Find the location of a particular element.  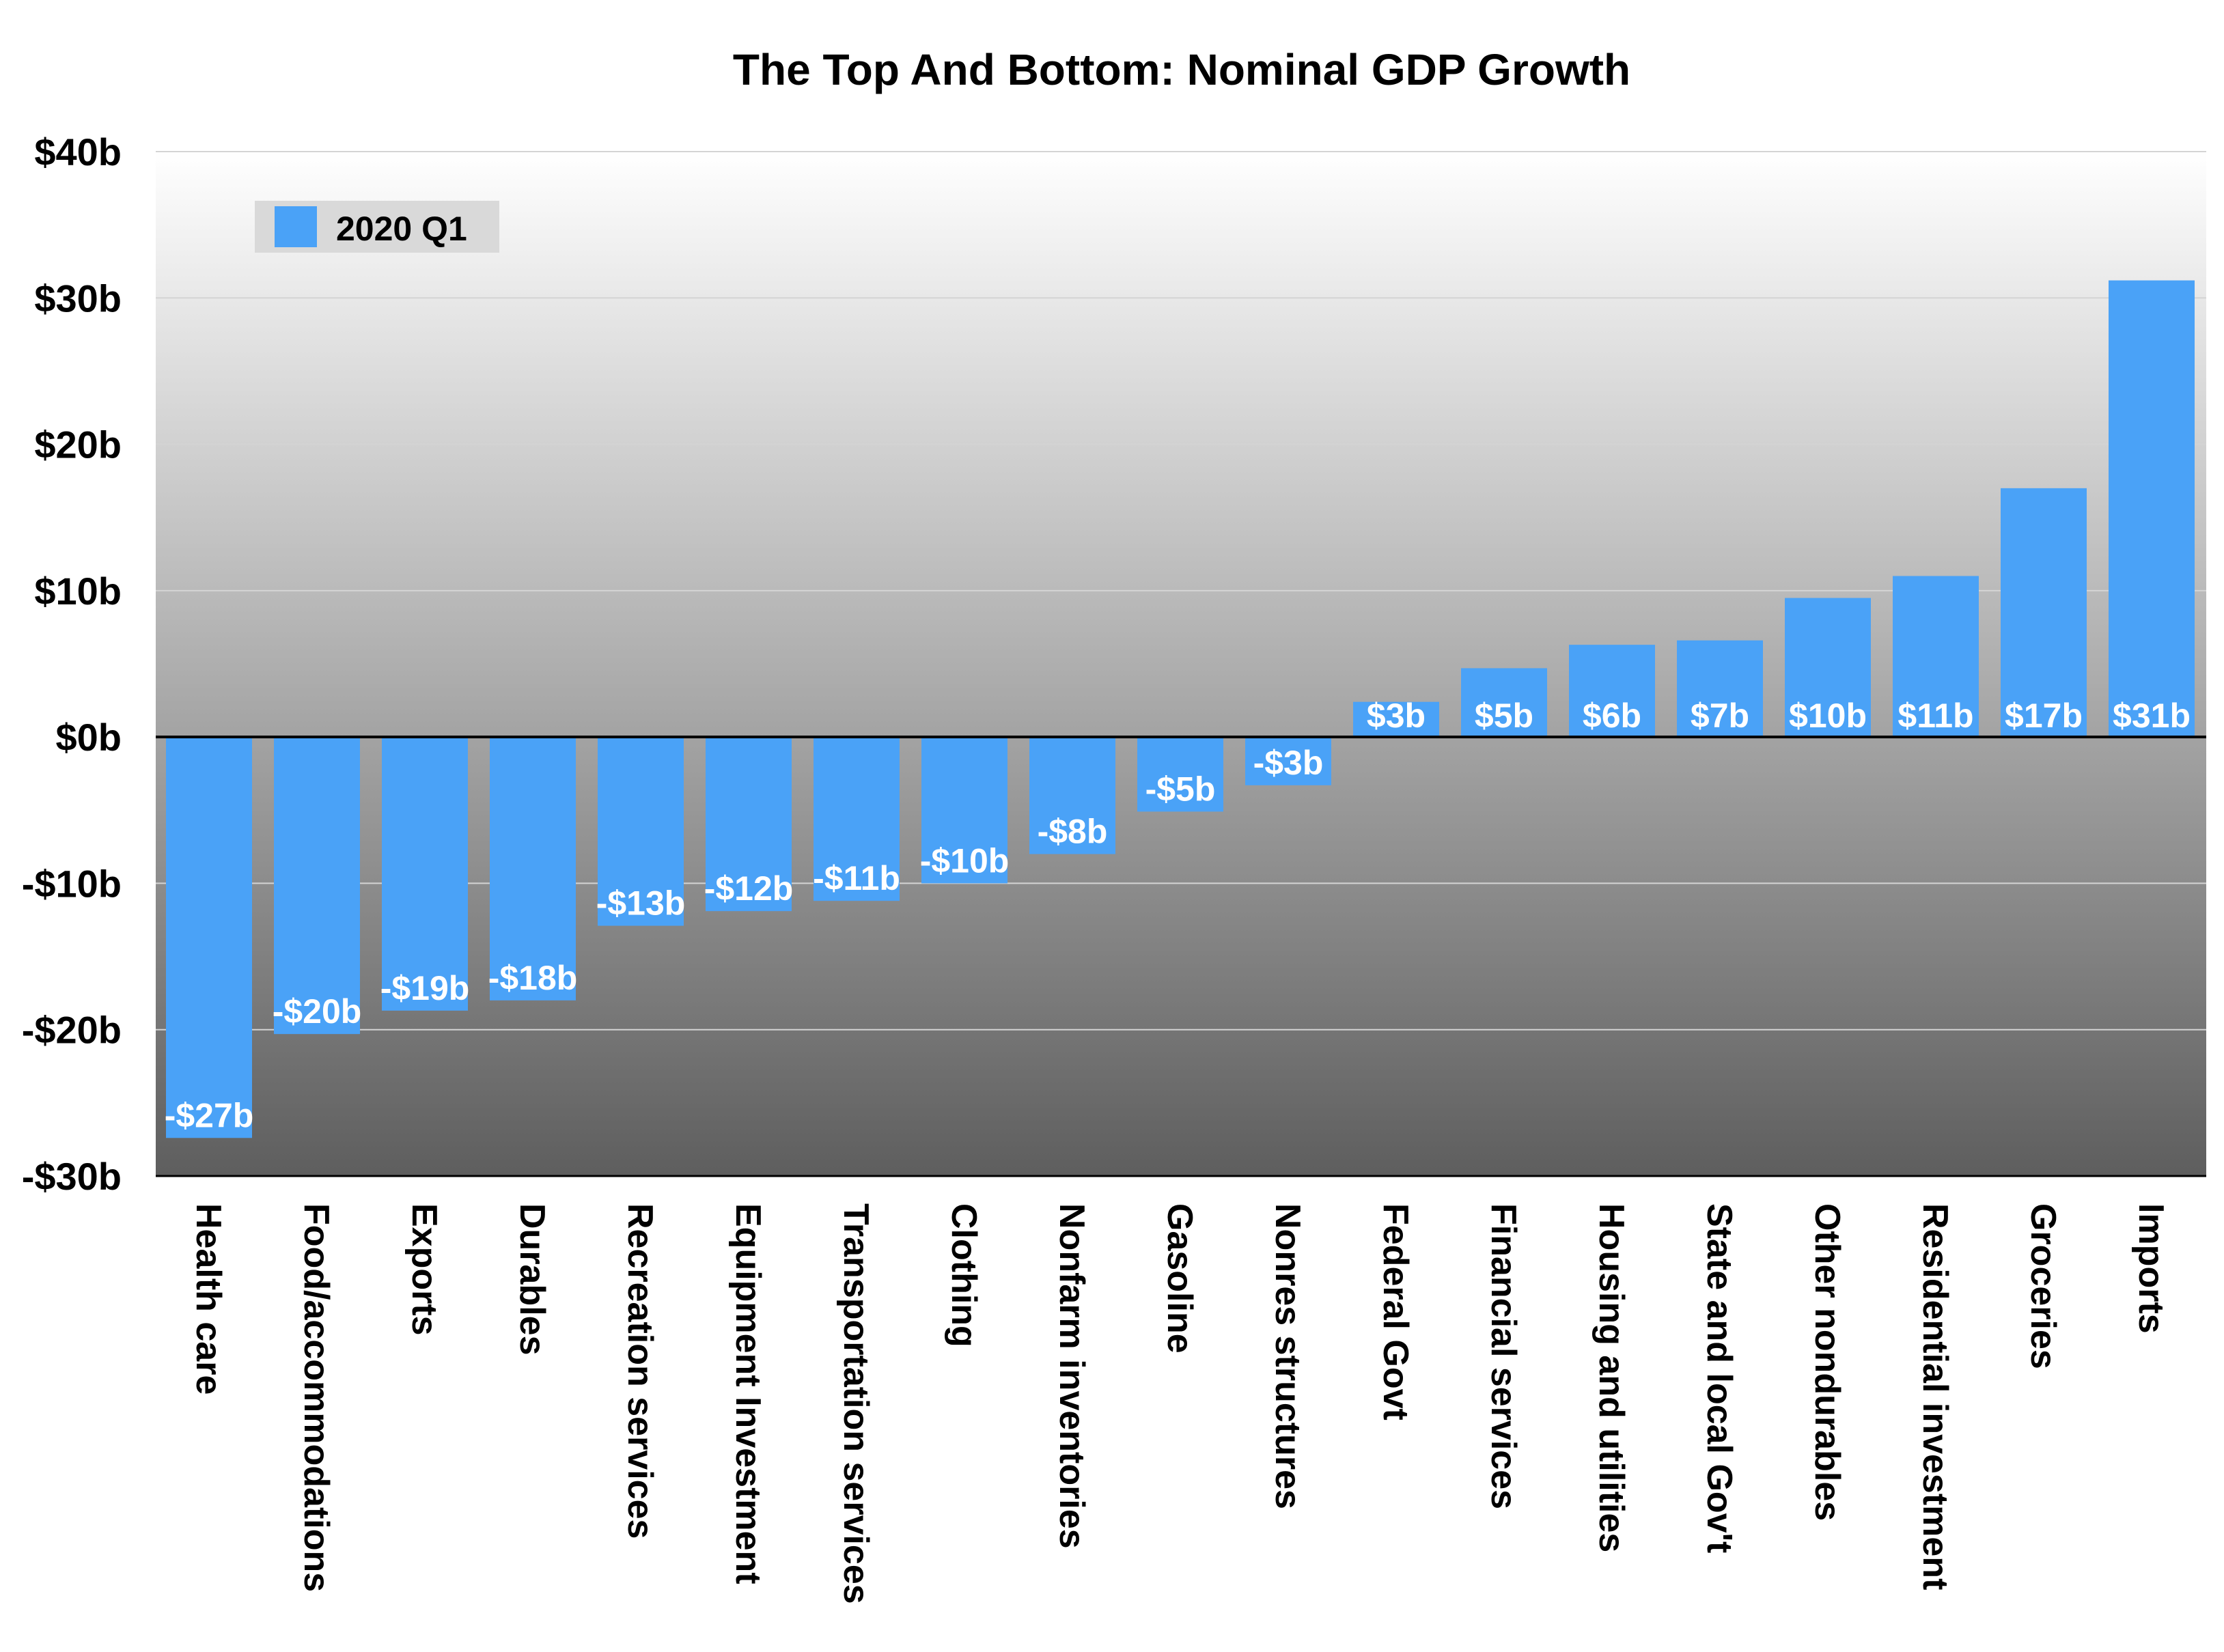

data-label: -$5b is located at coordinates (1180, 789).